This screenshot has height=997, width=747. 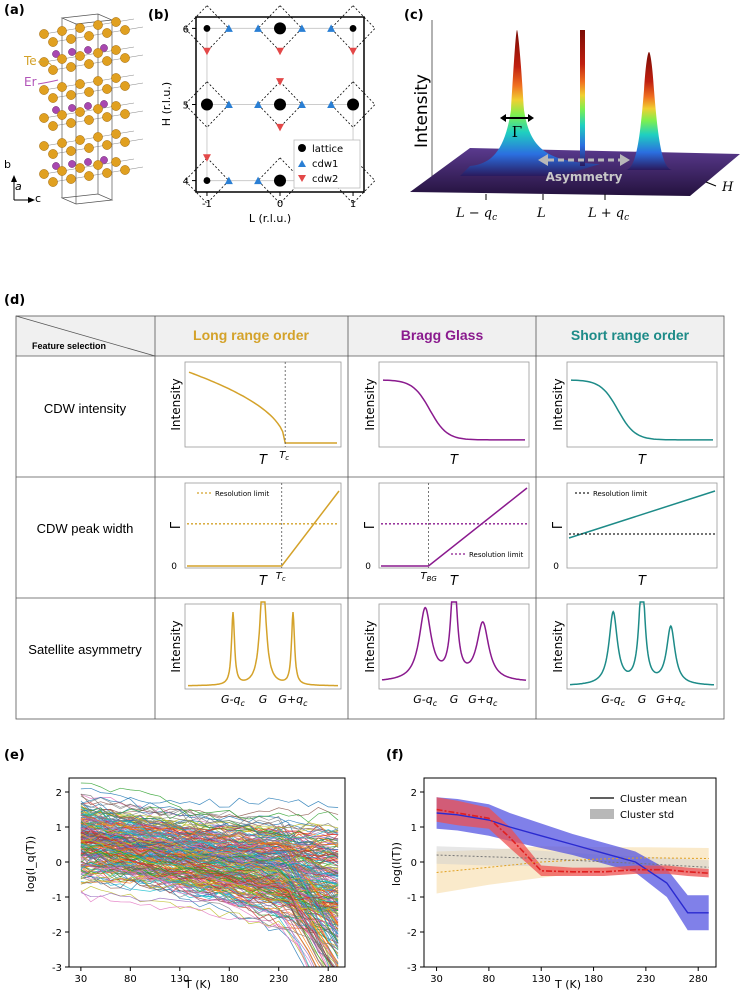 I want to click on te-label: Te, so click(x=30, y=61).